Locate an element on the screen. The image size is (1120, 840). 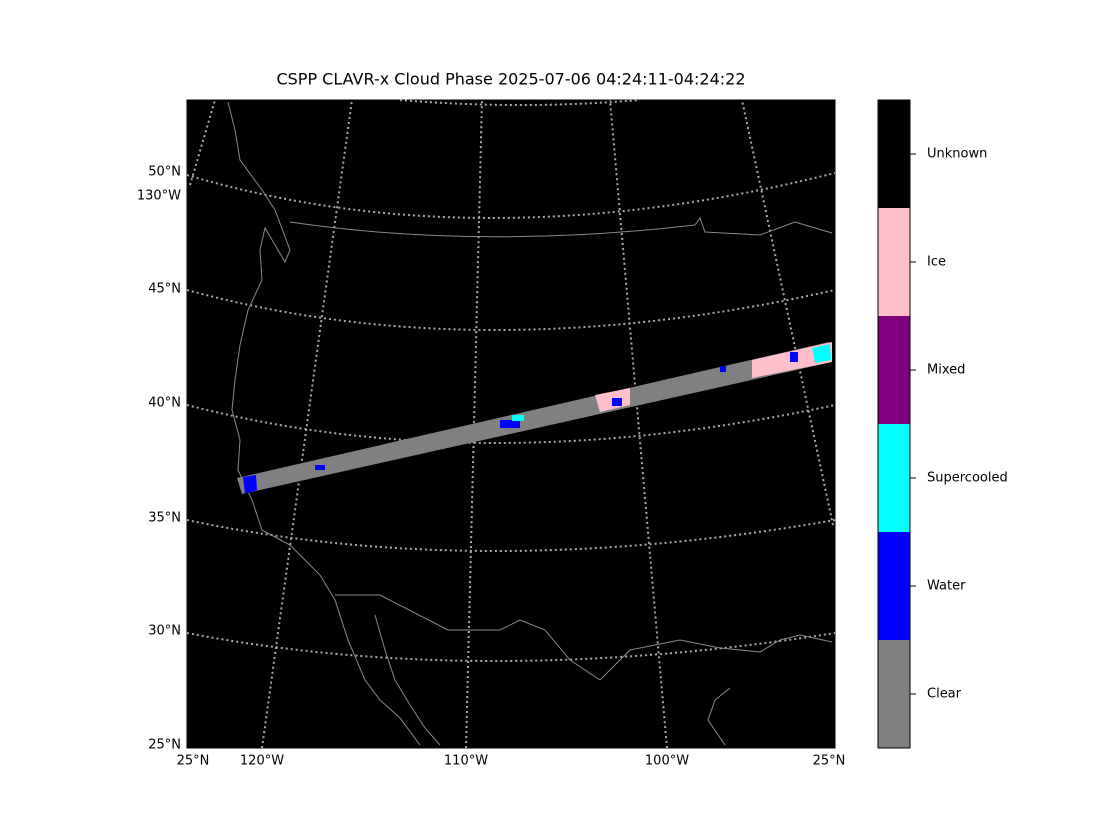
lat-label: 40°N is located at coordinates (164, 403).